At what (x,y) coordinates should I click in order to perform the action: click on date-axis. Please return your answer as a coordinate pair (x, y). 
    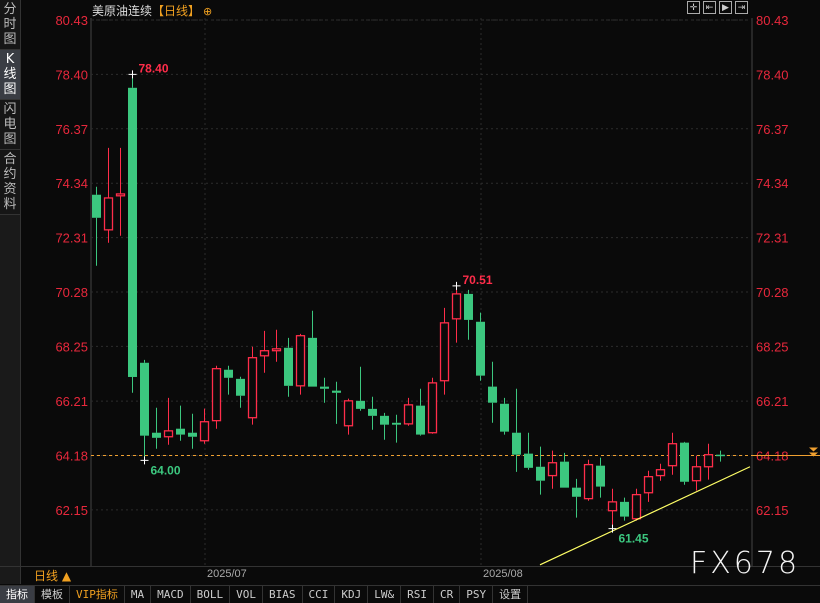
    Looking at the image, I should click on (410, 576).